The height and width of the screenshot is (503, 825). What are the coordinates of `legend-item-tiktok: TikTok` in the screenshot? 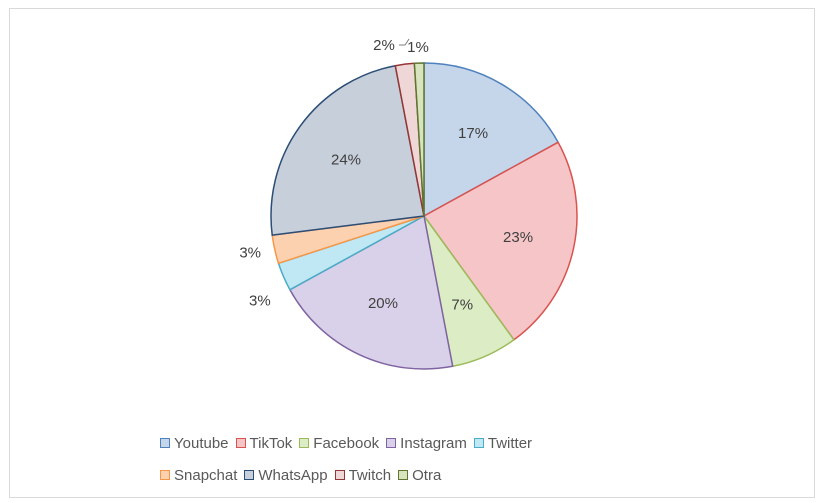 It's located at (264, 443).